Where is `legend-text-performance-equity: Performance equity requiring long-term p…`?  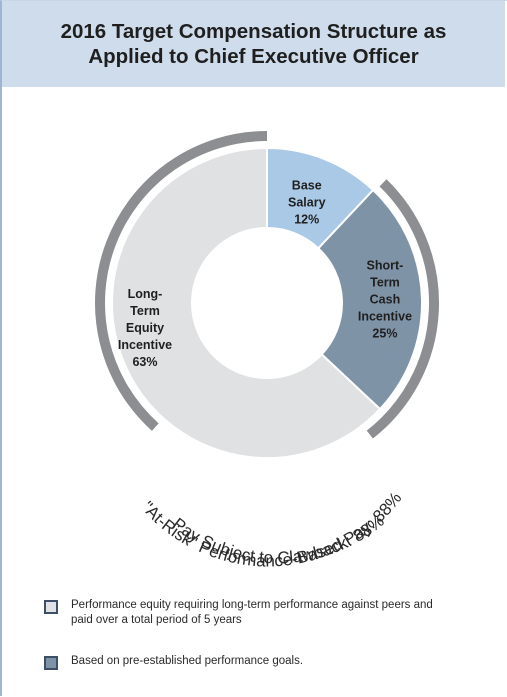
legend-text-performance-equity: Performance equity requiring long-term p… is located at coordinates (252, 612).